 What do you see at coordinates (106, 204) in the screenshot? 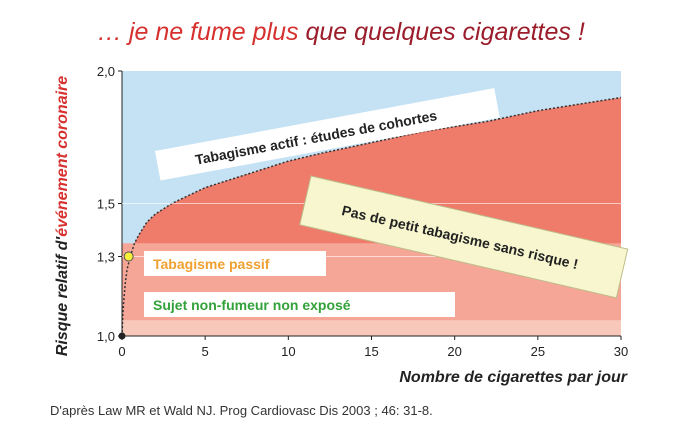
I see `y-tick-label: 1,5` at bounding box center [106, 204].